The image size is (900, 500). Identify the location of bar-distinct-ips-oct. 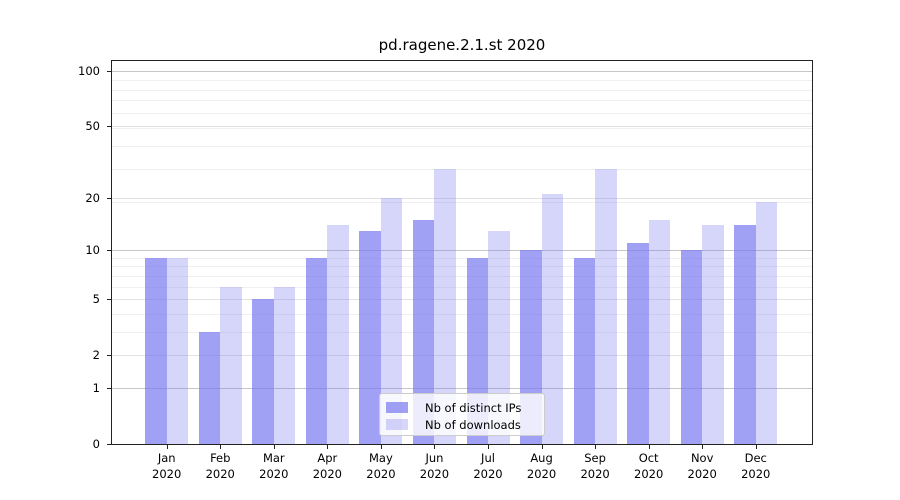
(638, 343).